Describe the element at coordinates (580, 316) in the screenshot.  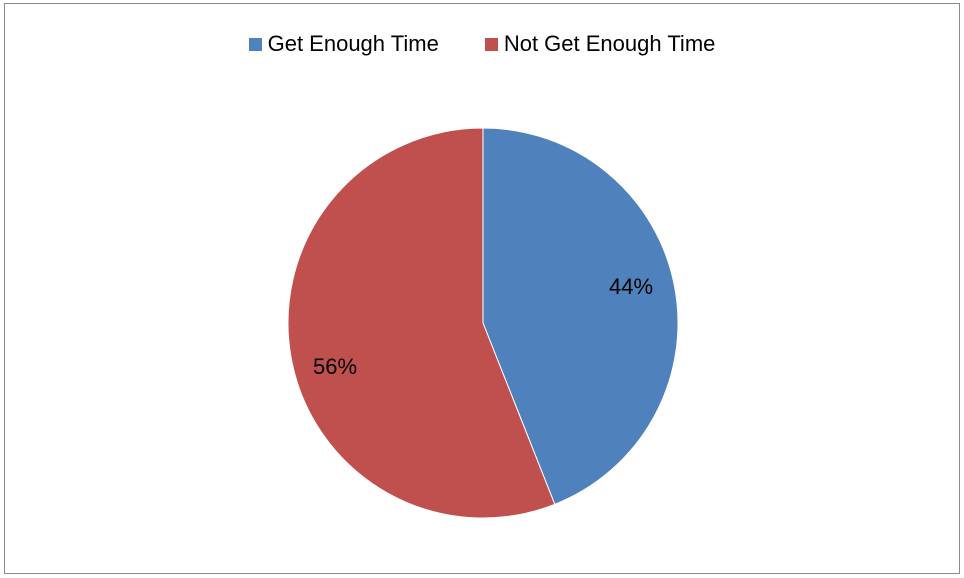
I see `pie-slice-get-enough-time` at that location.